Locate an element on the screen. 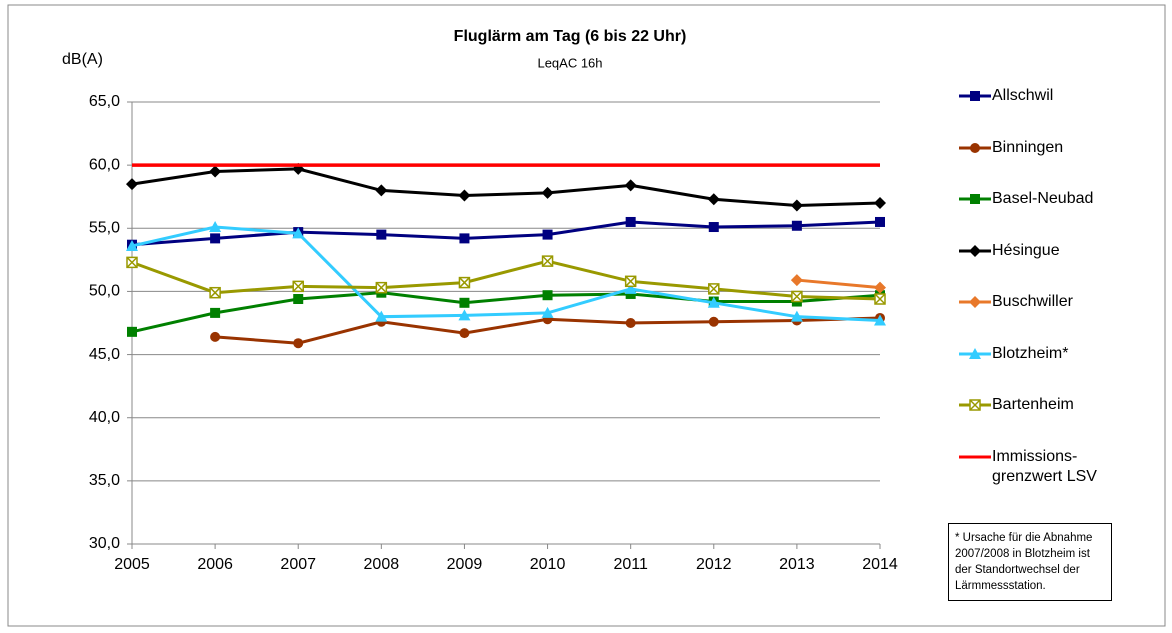 The height and width of the screenshot is (633, 1172). y-tick-label: 40,0 is located at coordinates (104, 417).